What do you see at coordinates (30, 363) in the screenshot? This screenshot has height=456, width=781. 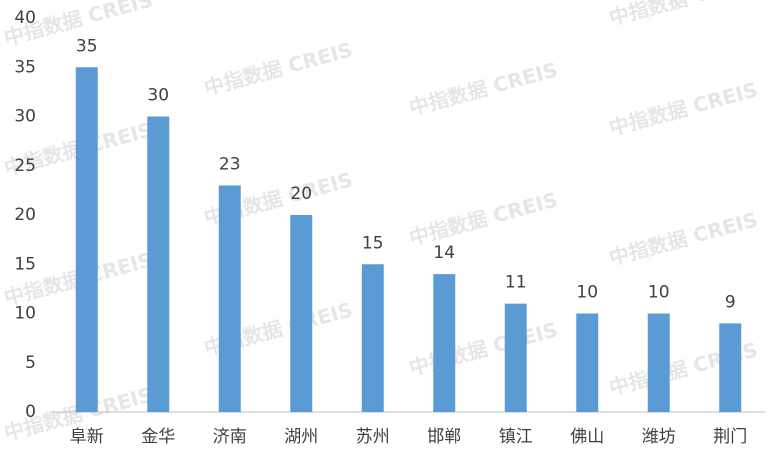 I see `y-tick-label: 5` at bounding box center [30, 363].